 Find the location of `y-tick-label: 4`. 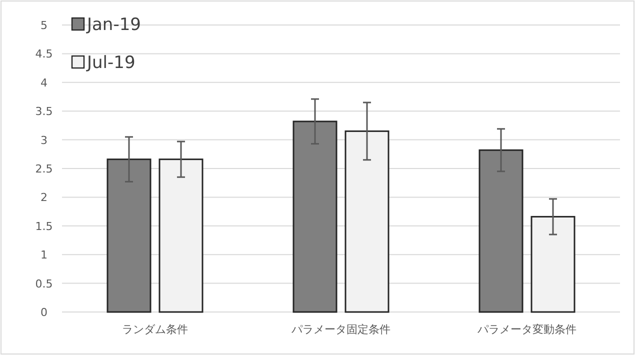

y-tick-label: 4 is located at coordinates (44, 83).